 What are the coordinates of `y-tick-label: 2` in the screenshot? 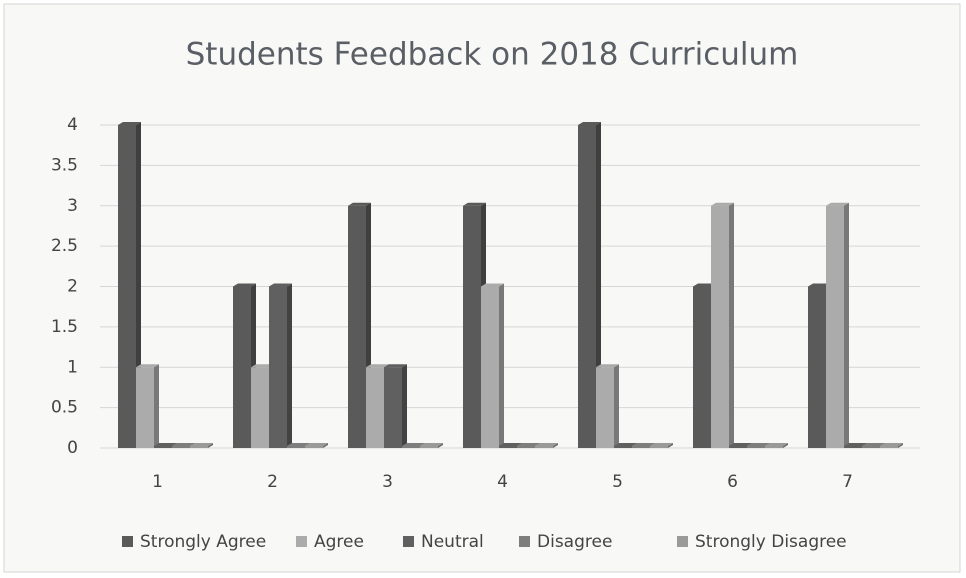 It's located at (72, 287).